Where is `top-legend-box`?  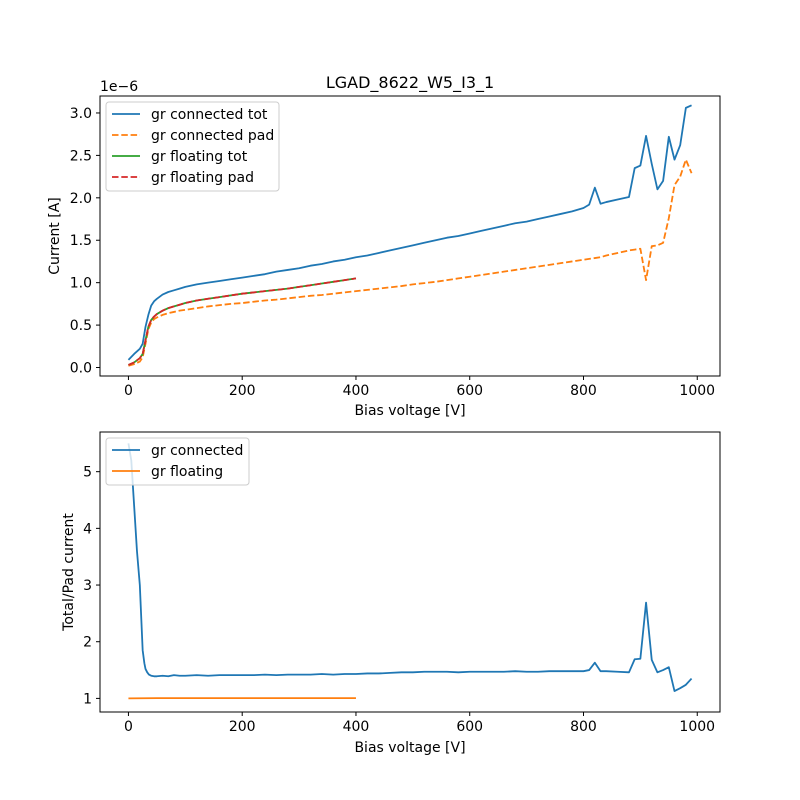 top-legend-box is located at coordinates (192, 146).